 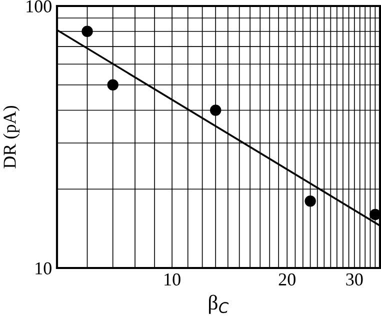 I want to click on y-tick-label: 100, so click(x=39, y=6).